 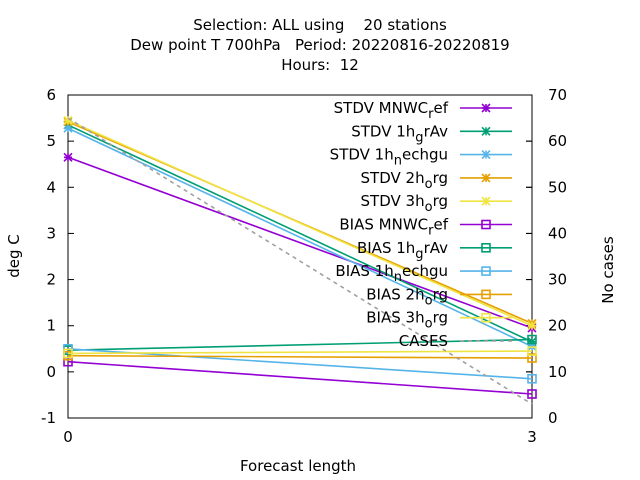 I want to click on legend-label: CASES, so click(x=423, y=341).